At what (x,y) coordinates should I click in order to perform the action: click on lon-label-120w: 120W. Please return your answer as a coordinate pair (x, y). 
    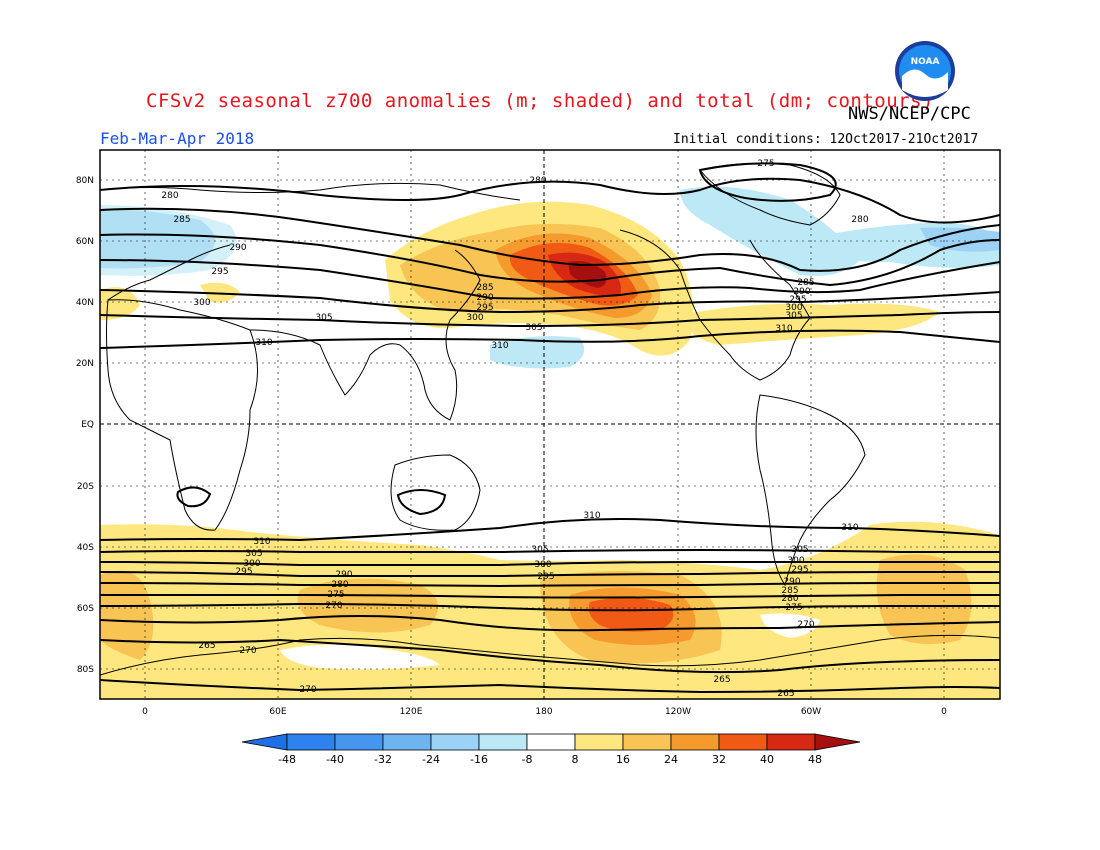
    Looking at the image, I should click on (678, 712).